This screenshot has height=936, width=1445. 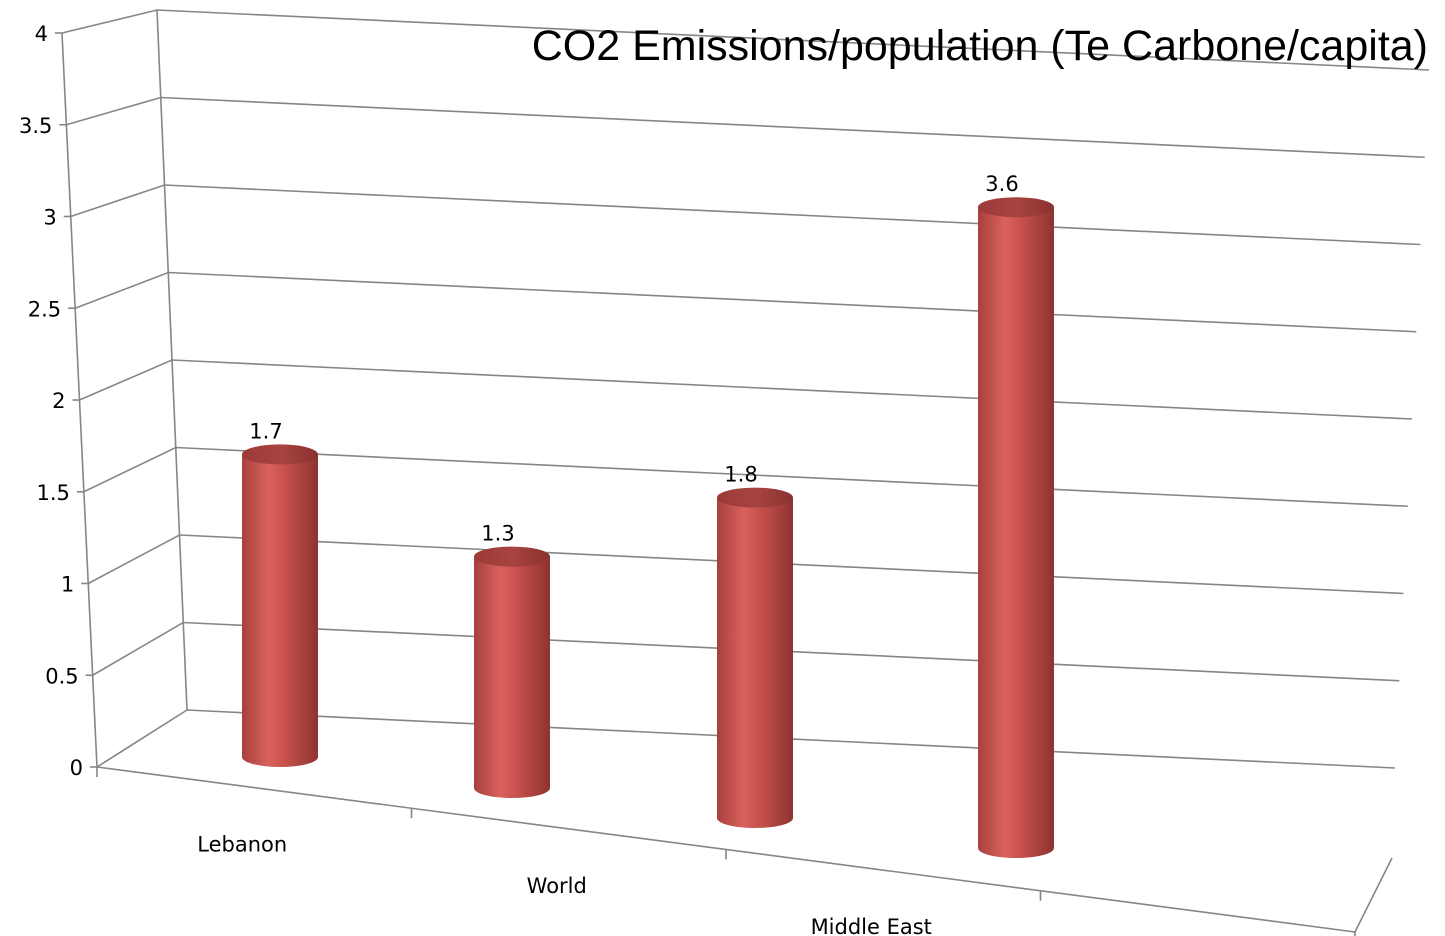 What do you see at coordinates (35, 126) in the screenshot?
I see `y-tick-label: 3.5` at bounding box center [35, 126].